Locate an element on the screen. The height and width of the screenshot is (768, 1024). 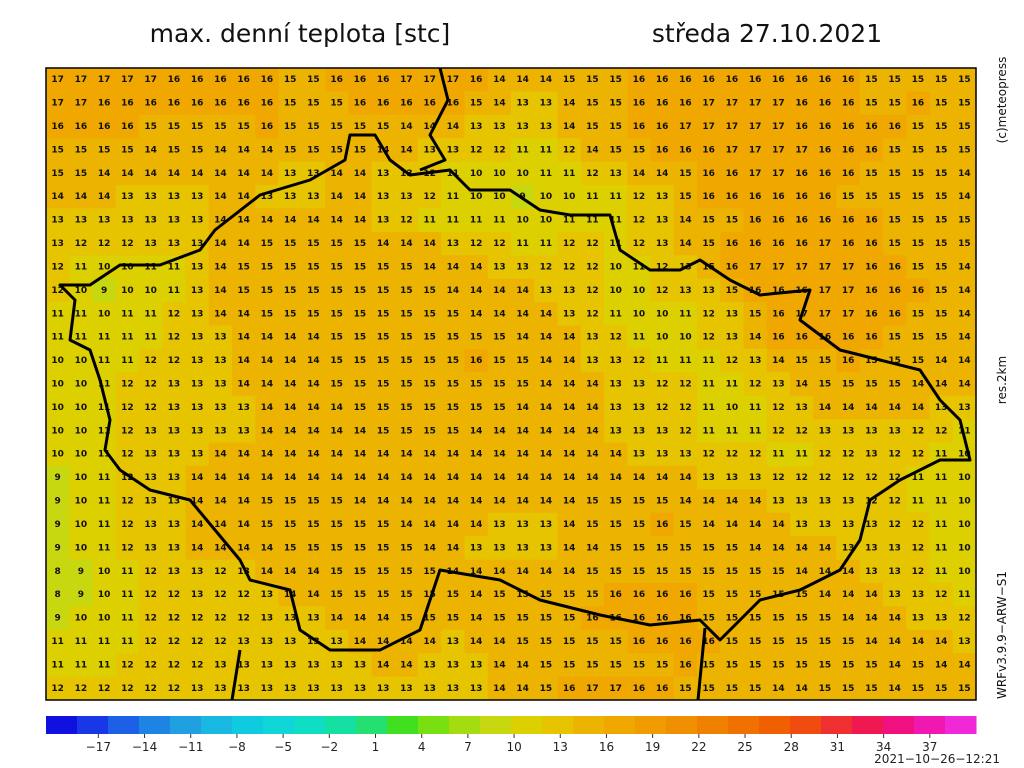
cell-value: 16 is located at coordinates (894, 267).